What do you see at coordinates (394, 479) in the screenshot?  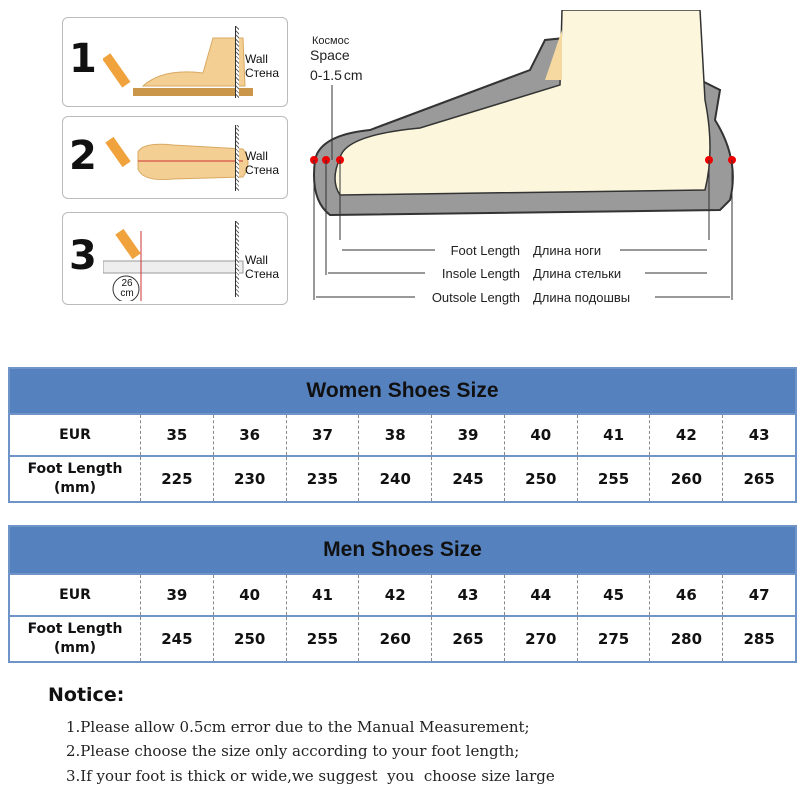 I see `table-cell: 240` at bounding box center [394, 479].